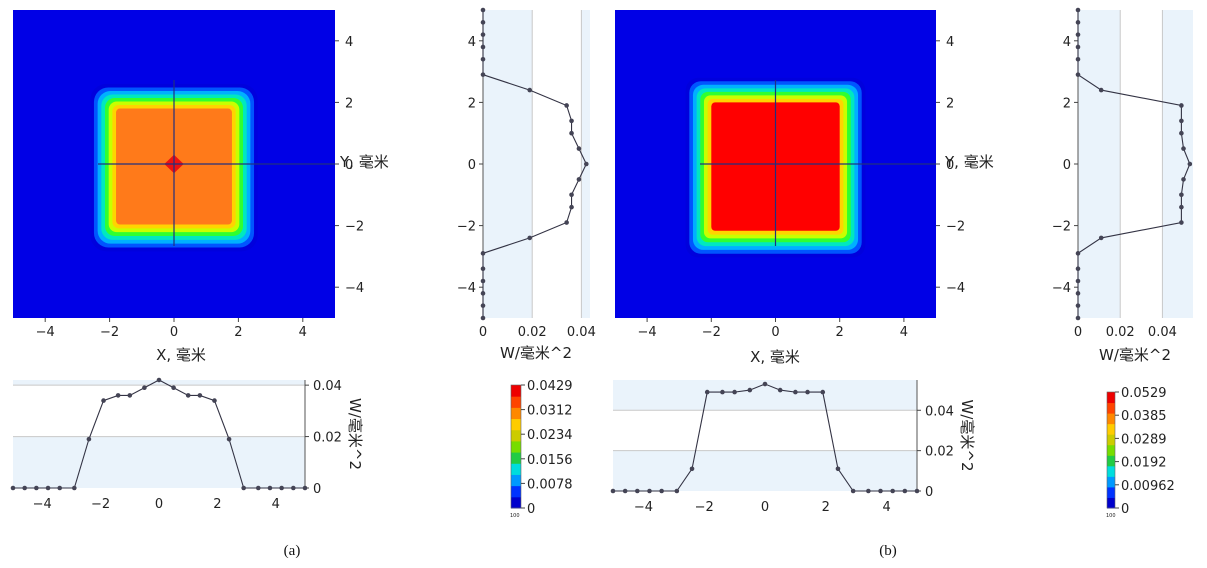 This screenshot has width=1207, height=568. I want to click on colorbar-label: 0.0156, so click(550, 460).